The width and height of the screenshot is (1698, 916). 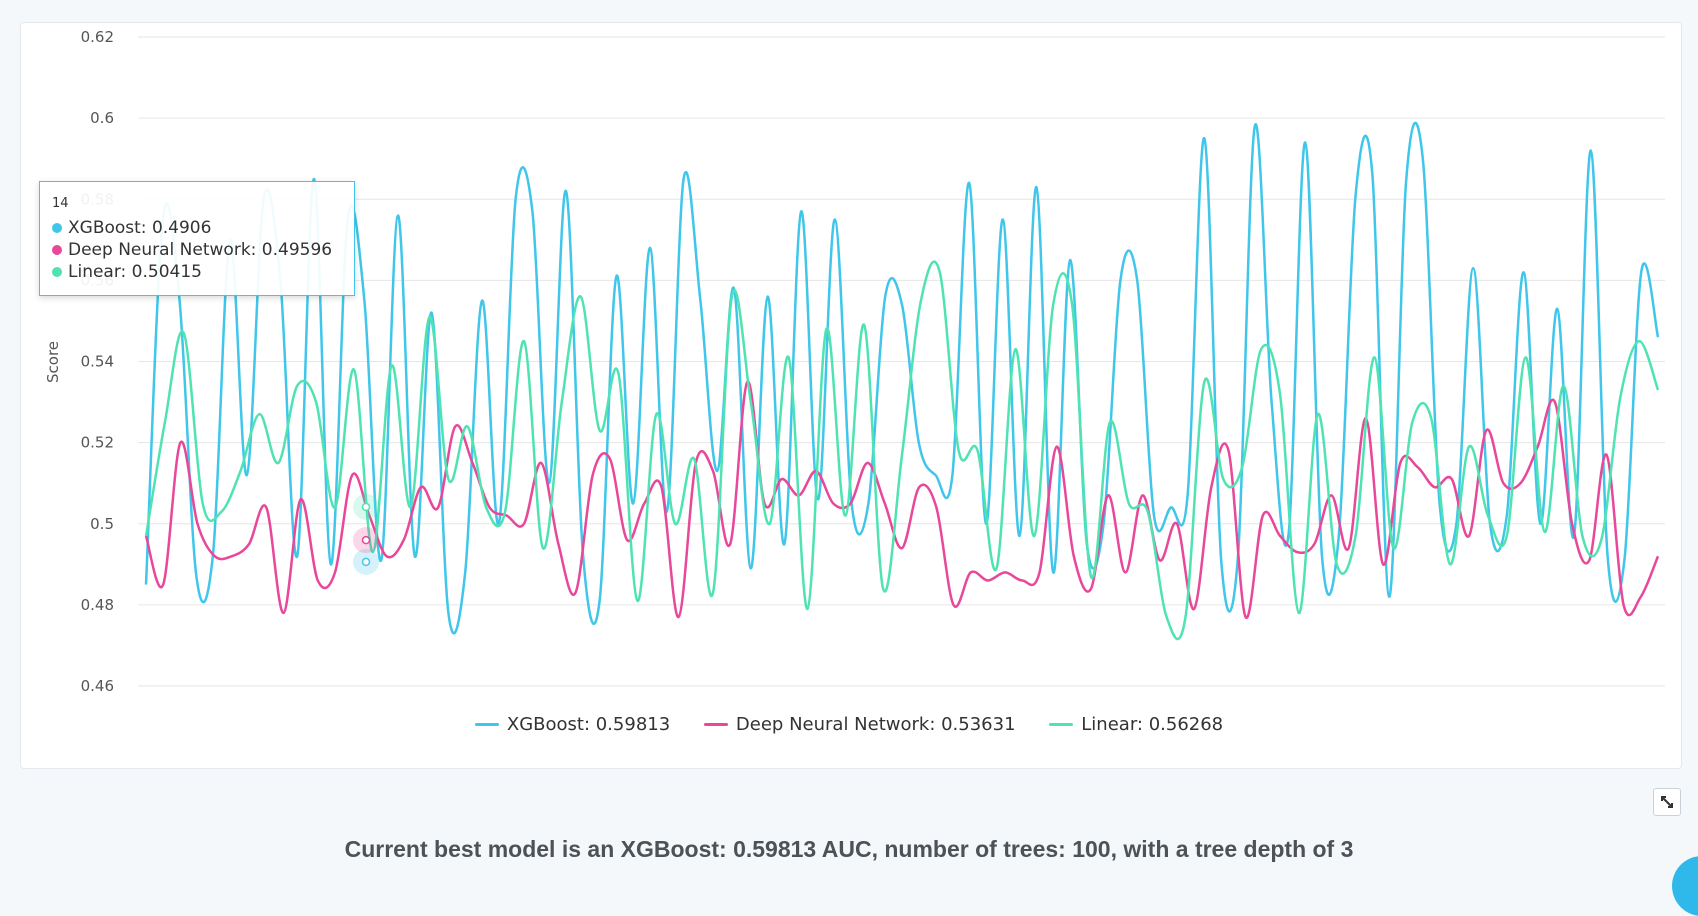 What do you see at coordinates (200, 250) in the screenshot?
I see `tooltip-label: Deep Neural Network: 0.49596` at bounding box center [200, 250].